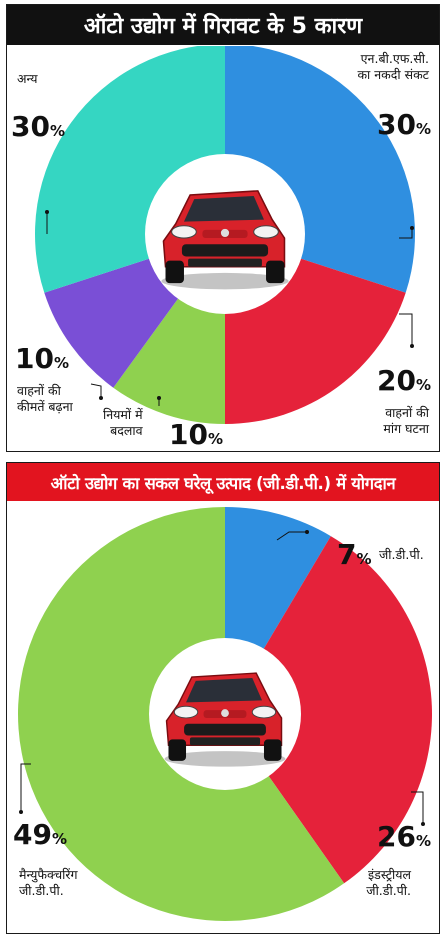  I want to click on slice-label: जी.डी.पी., so click(401, 555).